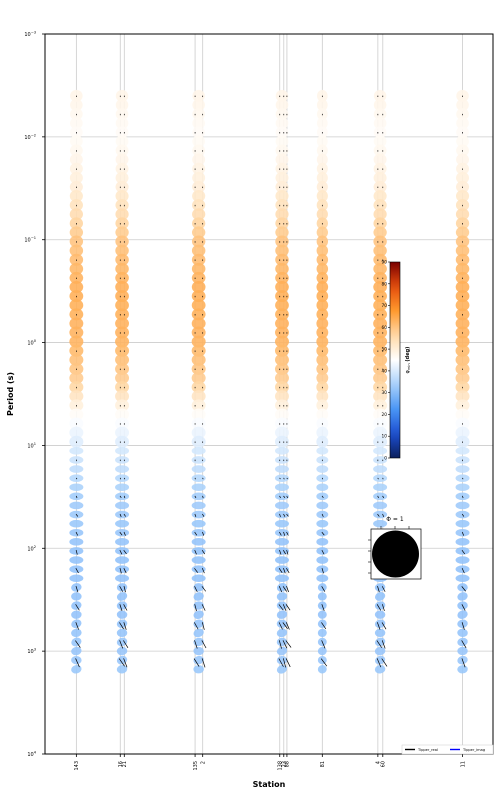 Image resolution: width=500 pixels, height=800 pixels. I want to click on colorbar: 0 10 20 30 40 50 60 70 80 90 φmin (deg), so click(397, 361).